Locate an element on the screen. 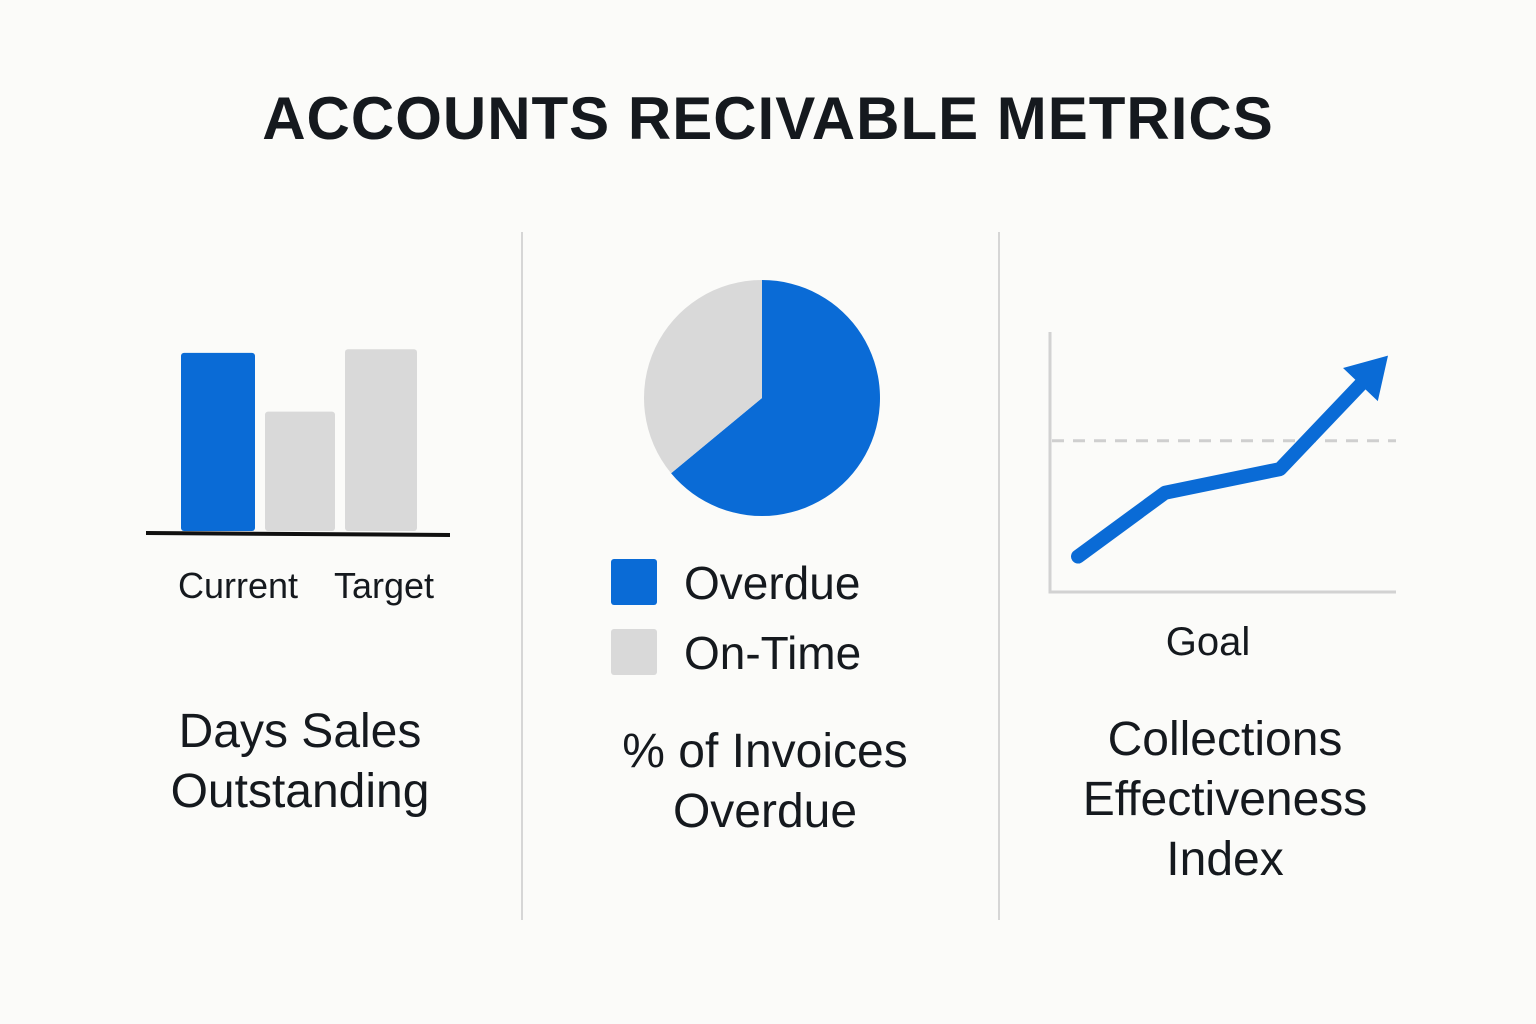 Image resolution: width=1536 pixels, height=1024 pixels. goal-label: Goal is located at coordinates (1208, 642).